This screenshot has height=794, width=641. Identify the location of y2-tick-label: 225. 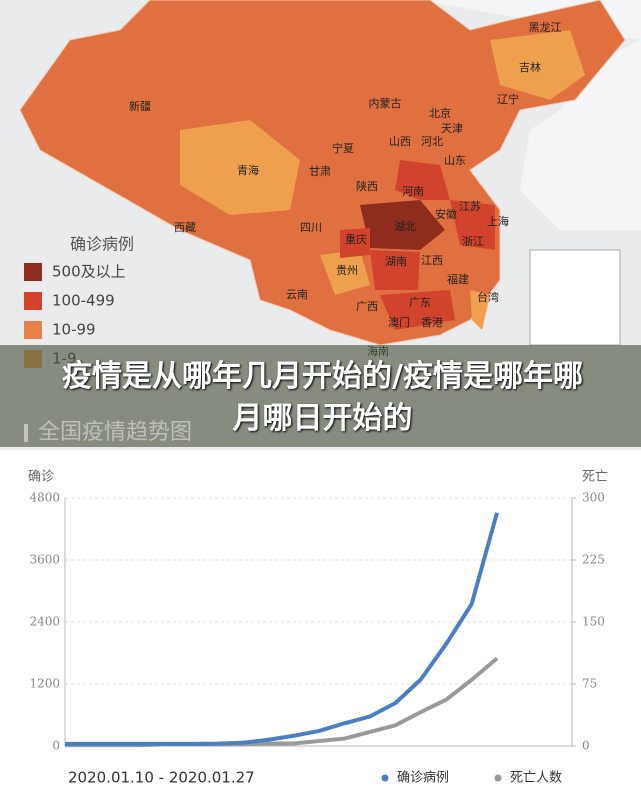
(593, 560).